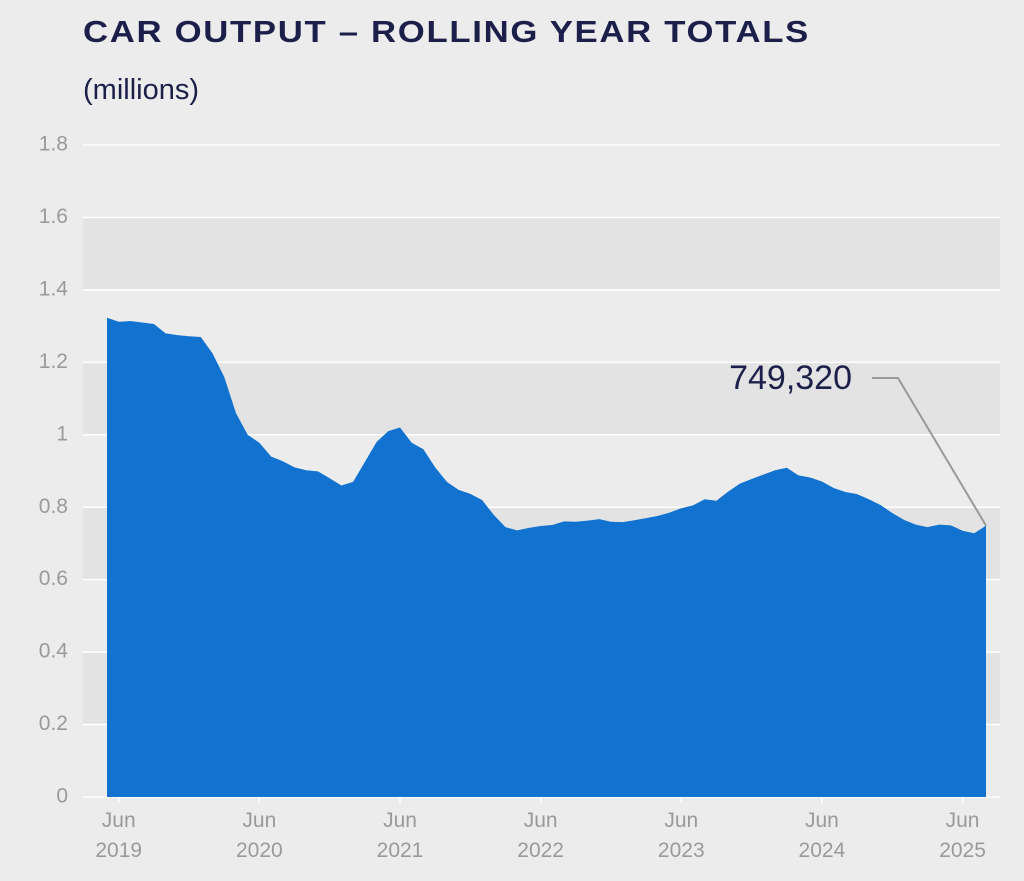 This screenshot has height=881, width=1024. Describe the element at coordinates (53, 361) in the screenshot. I see `y-tick-label: 1.2` at that location.